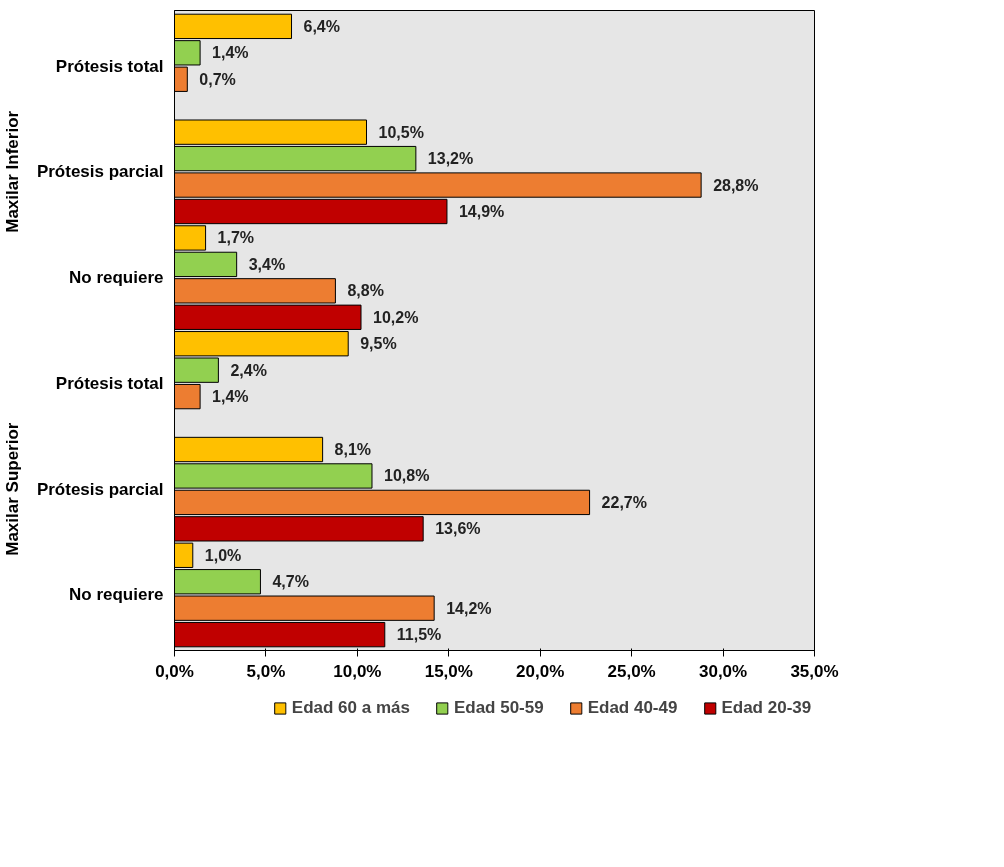 The height and width of the screenshot is (867, 1004). What do you see at coordinates (632, 708) in the screenshot?
I see `legend-label: Edad 40-49` at bounding box center [632, 708].